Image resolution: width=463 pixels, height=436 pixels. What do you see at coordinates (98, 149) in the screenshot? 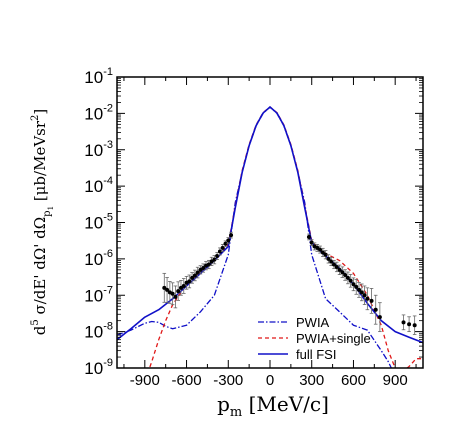
I see `y-tick-label: 10⁻³` at bounding box center [98, 149].